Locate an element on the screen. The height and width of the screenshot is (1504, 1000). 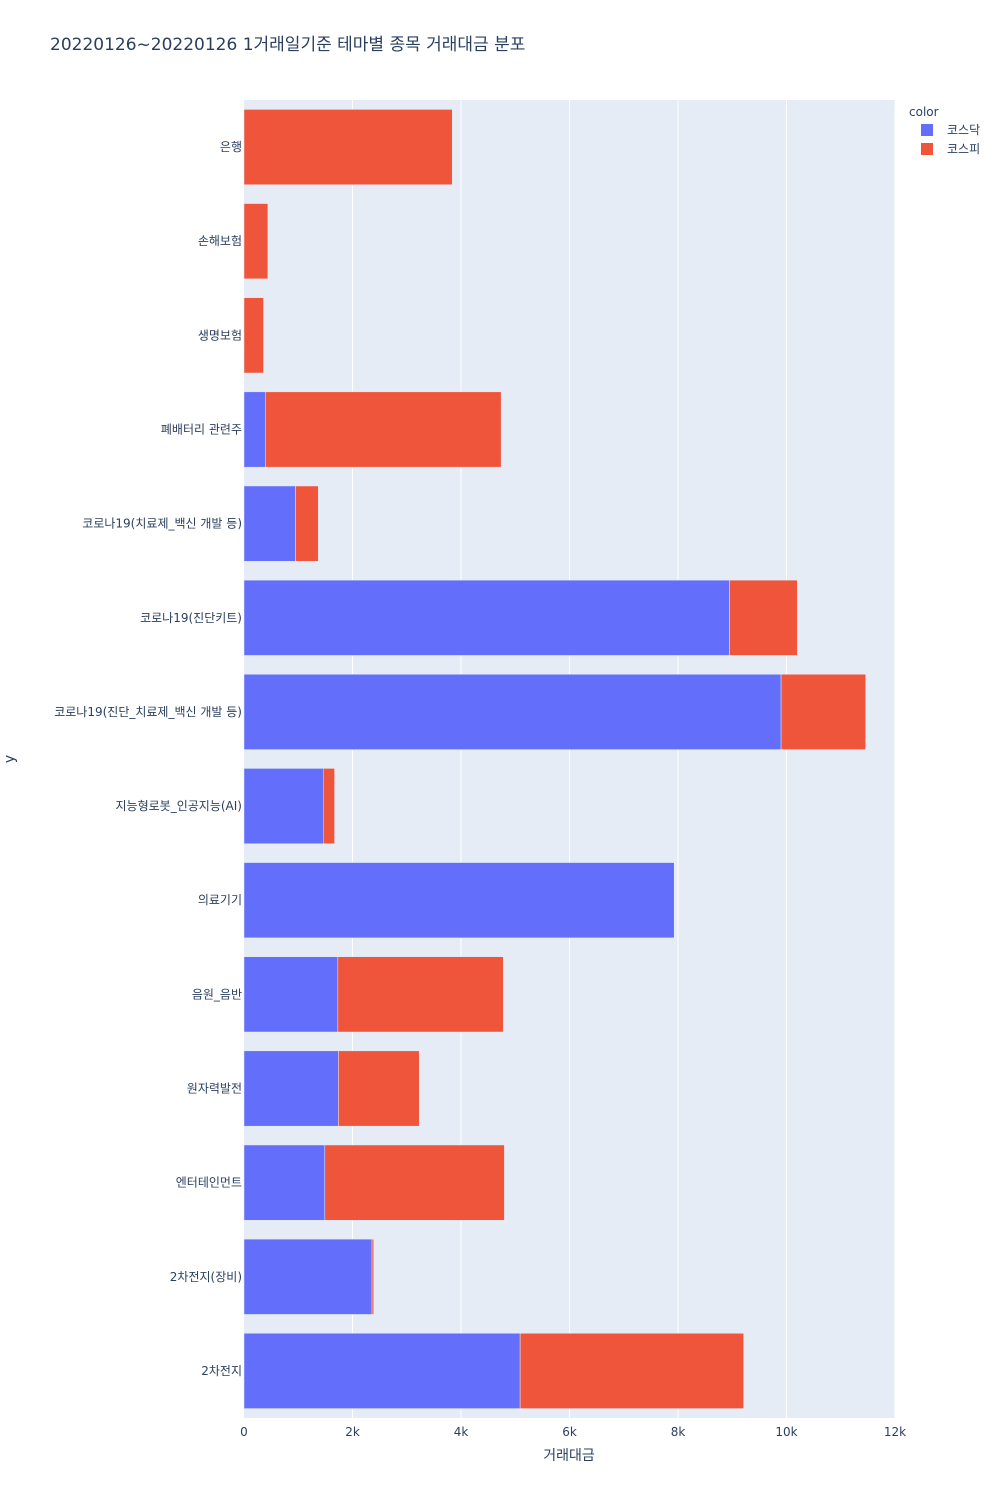
bar-코스닥-13 is located at coordinates (382, 1371).